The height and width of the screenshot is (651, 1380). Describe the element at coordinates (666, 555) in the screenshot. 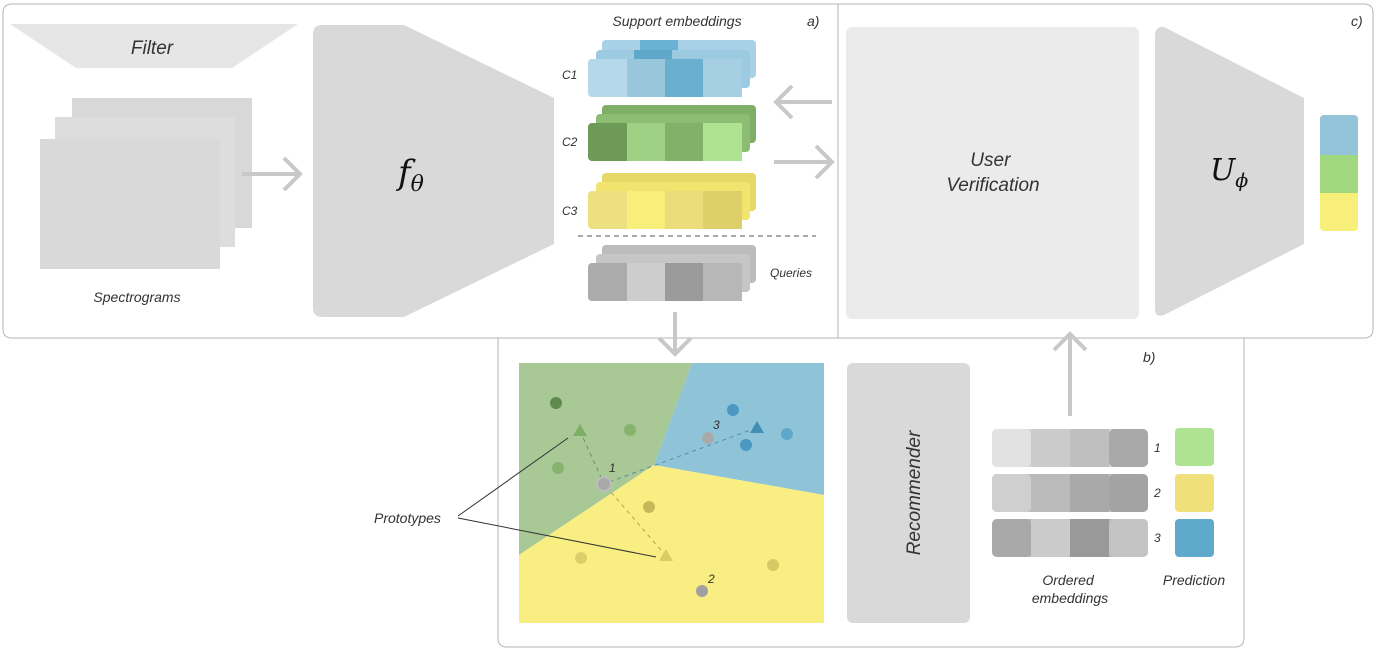

I see `yellow-prototype` at that location.